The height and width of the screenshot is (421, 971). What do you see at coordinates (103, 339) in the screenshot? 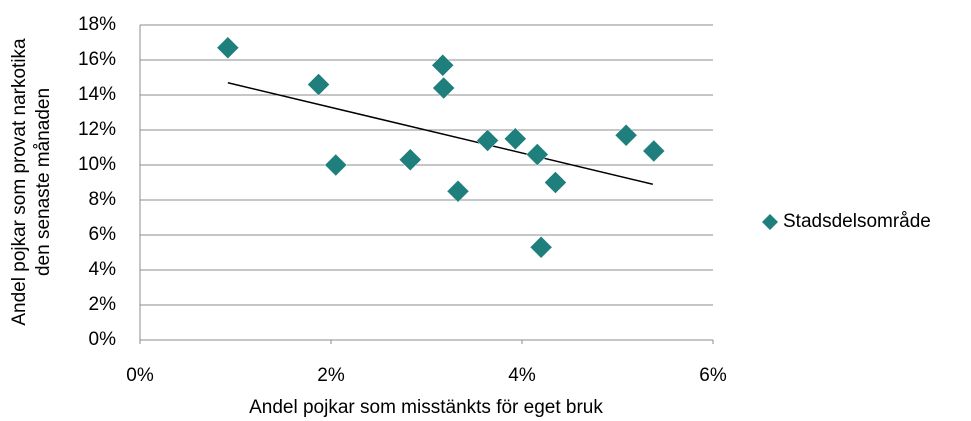
I see `y-tick-label: 0%` at bounding box center [103, 339].